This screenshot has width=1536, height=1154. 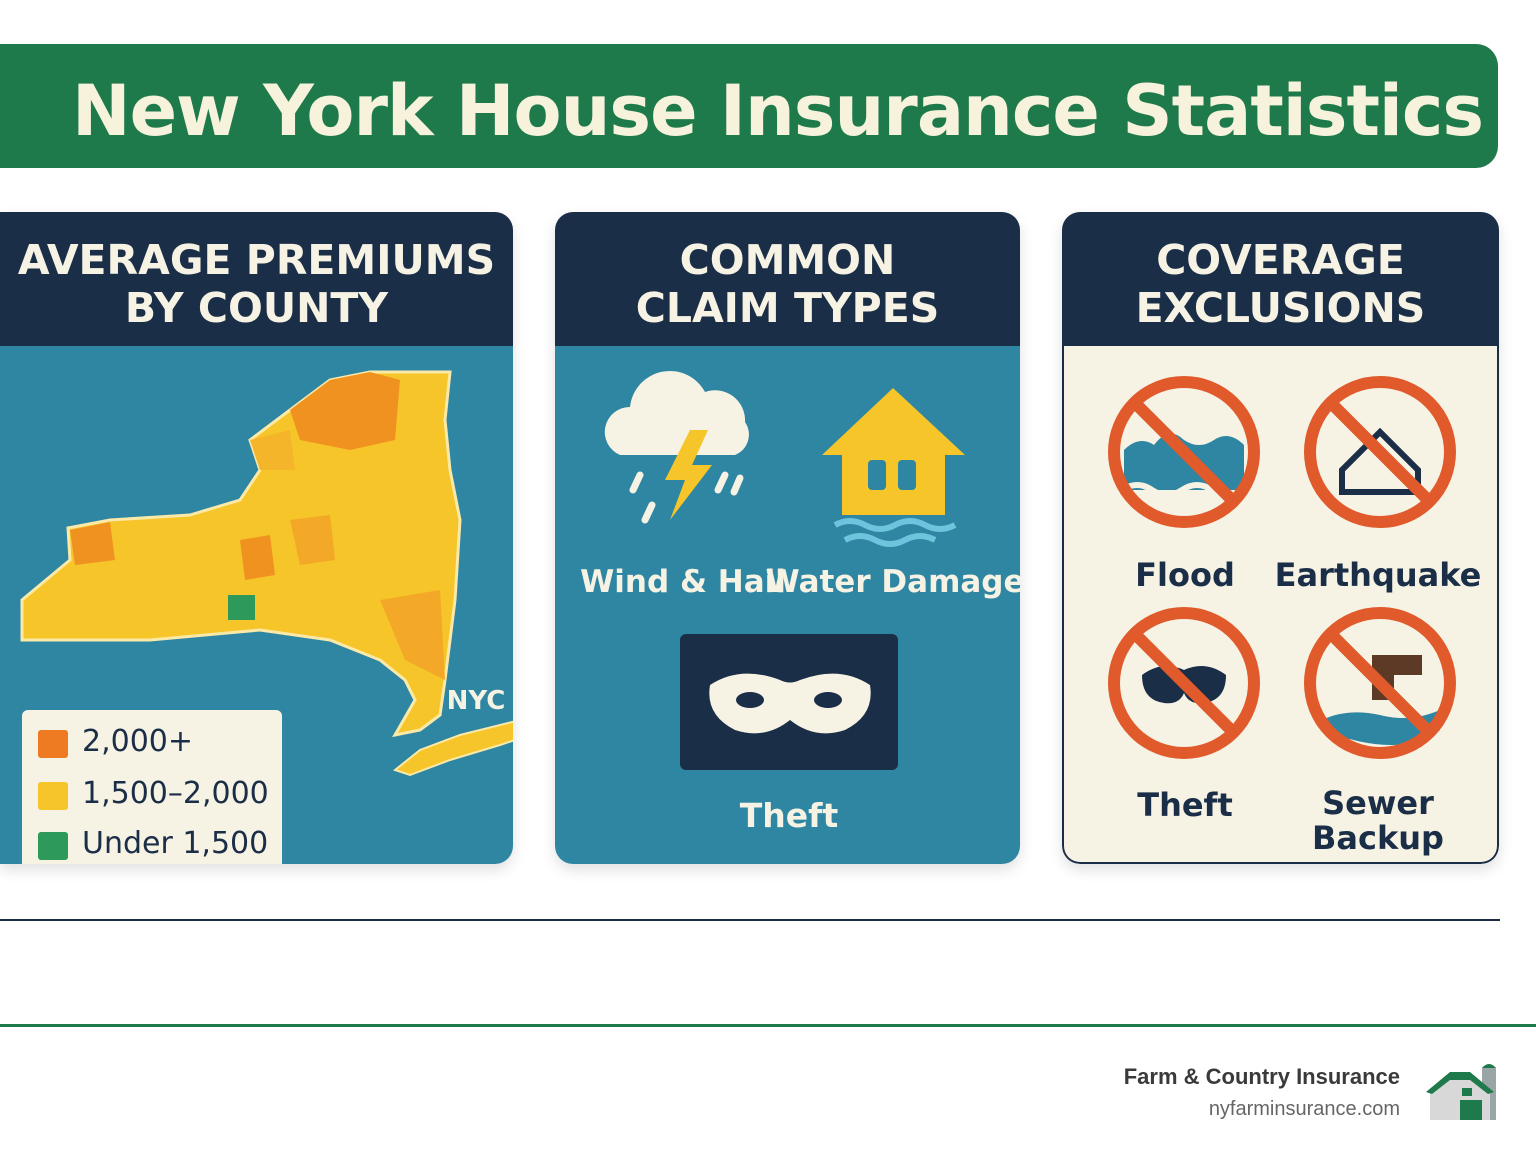 I want to click on legend-label: 2,000+, so click(x=138, y=741).